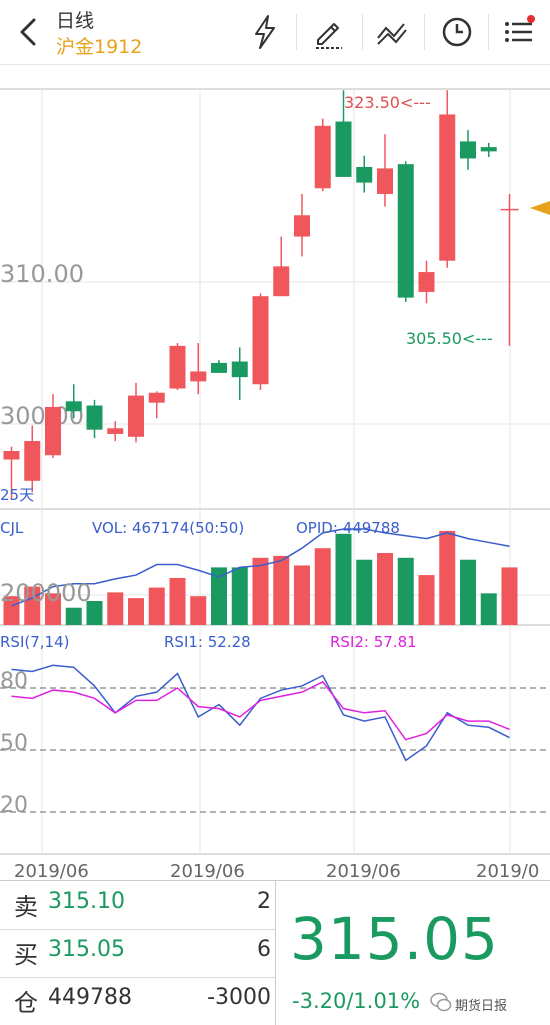 Image resolution: width=550 pixels, height=1025 pixels. Describe the element at coordinates (507, 870) in the screenshot. I see `x-axis-tick: 2019/0` at that location.